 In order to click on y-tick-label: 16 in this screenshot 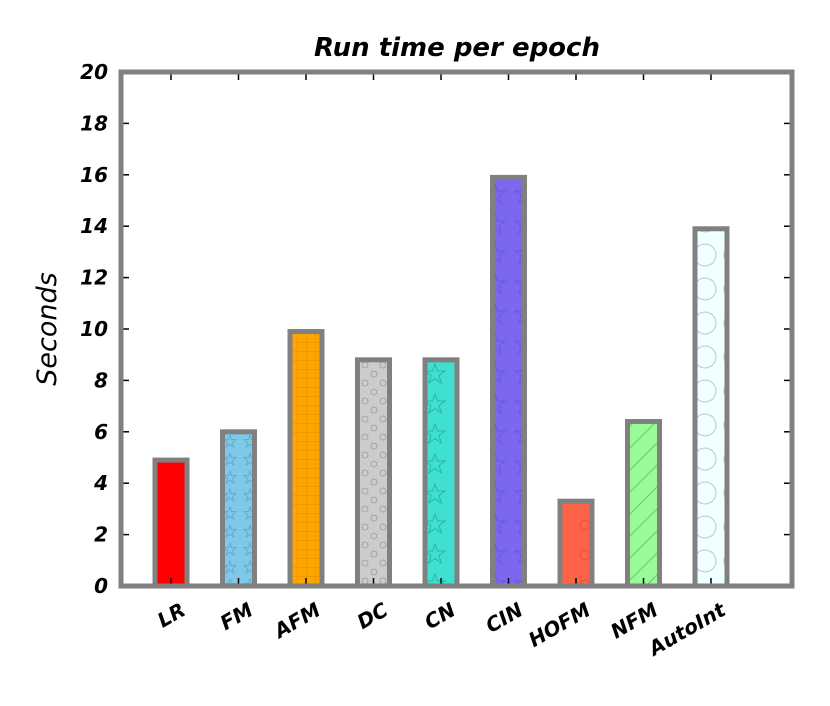, I will do `click(94, 175)`.